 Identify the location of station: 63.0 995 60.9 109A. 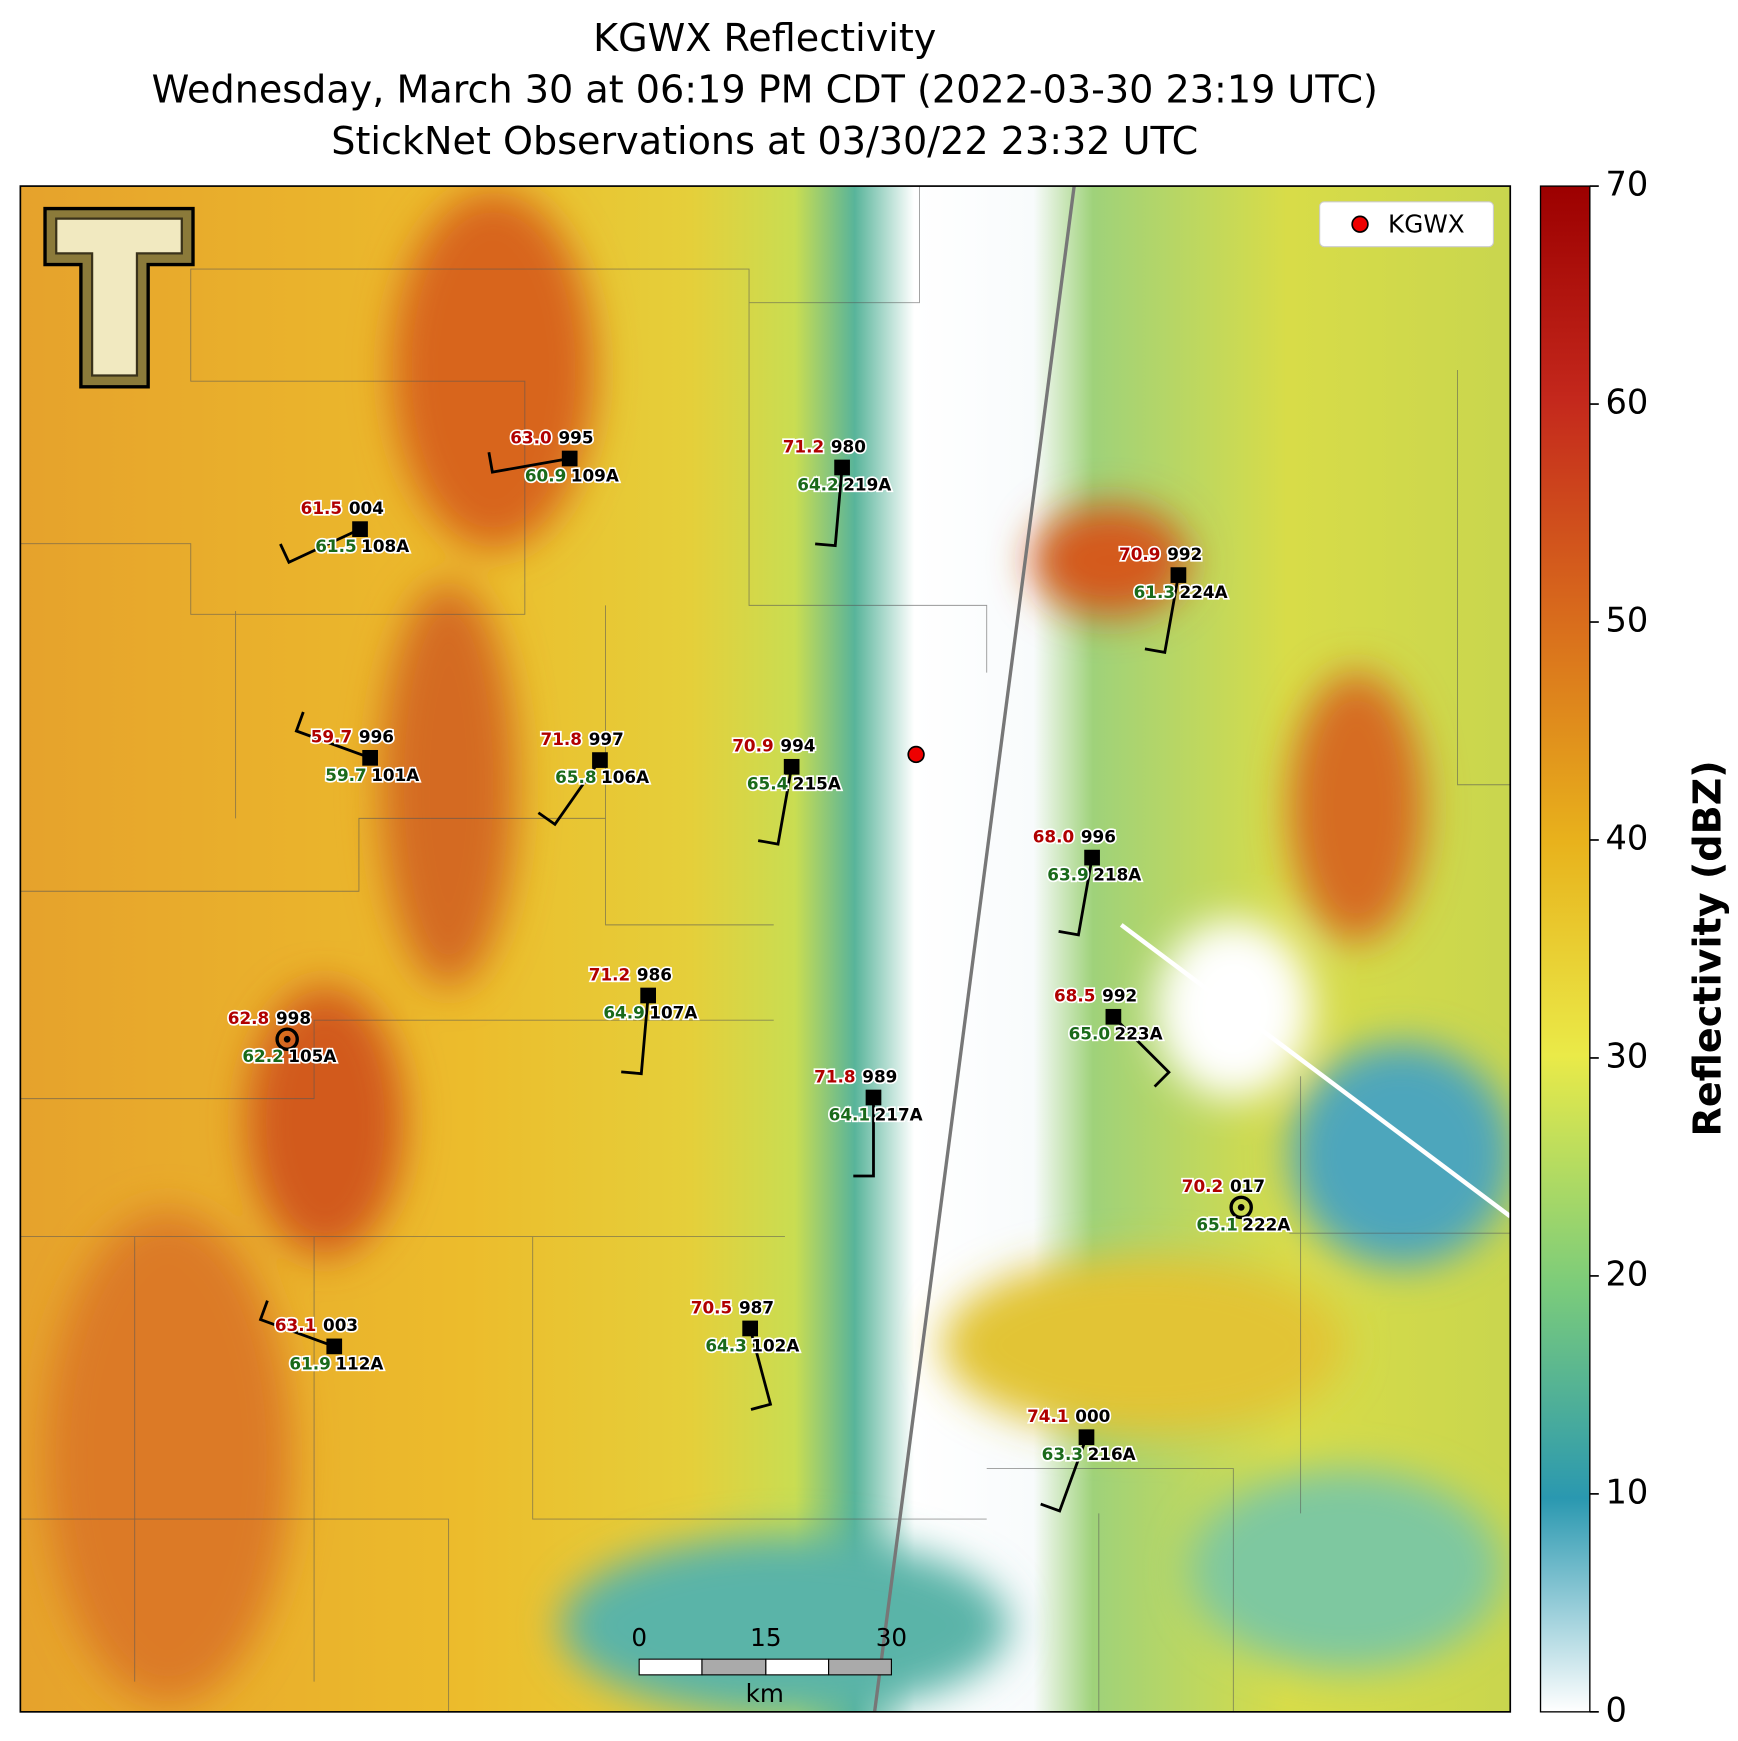
(554, 456).